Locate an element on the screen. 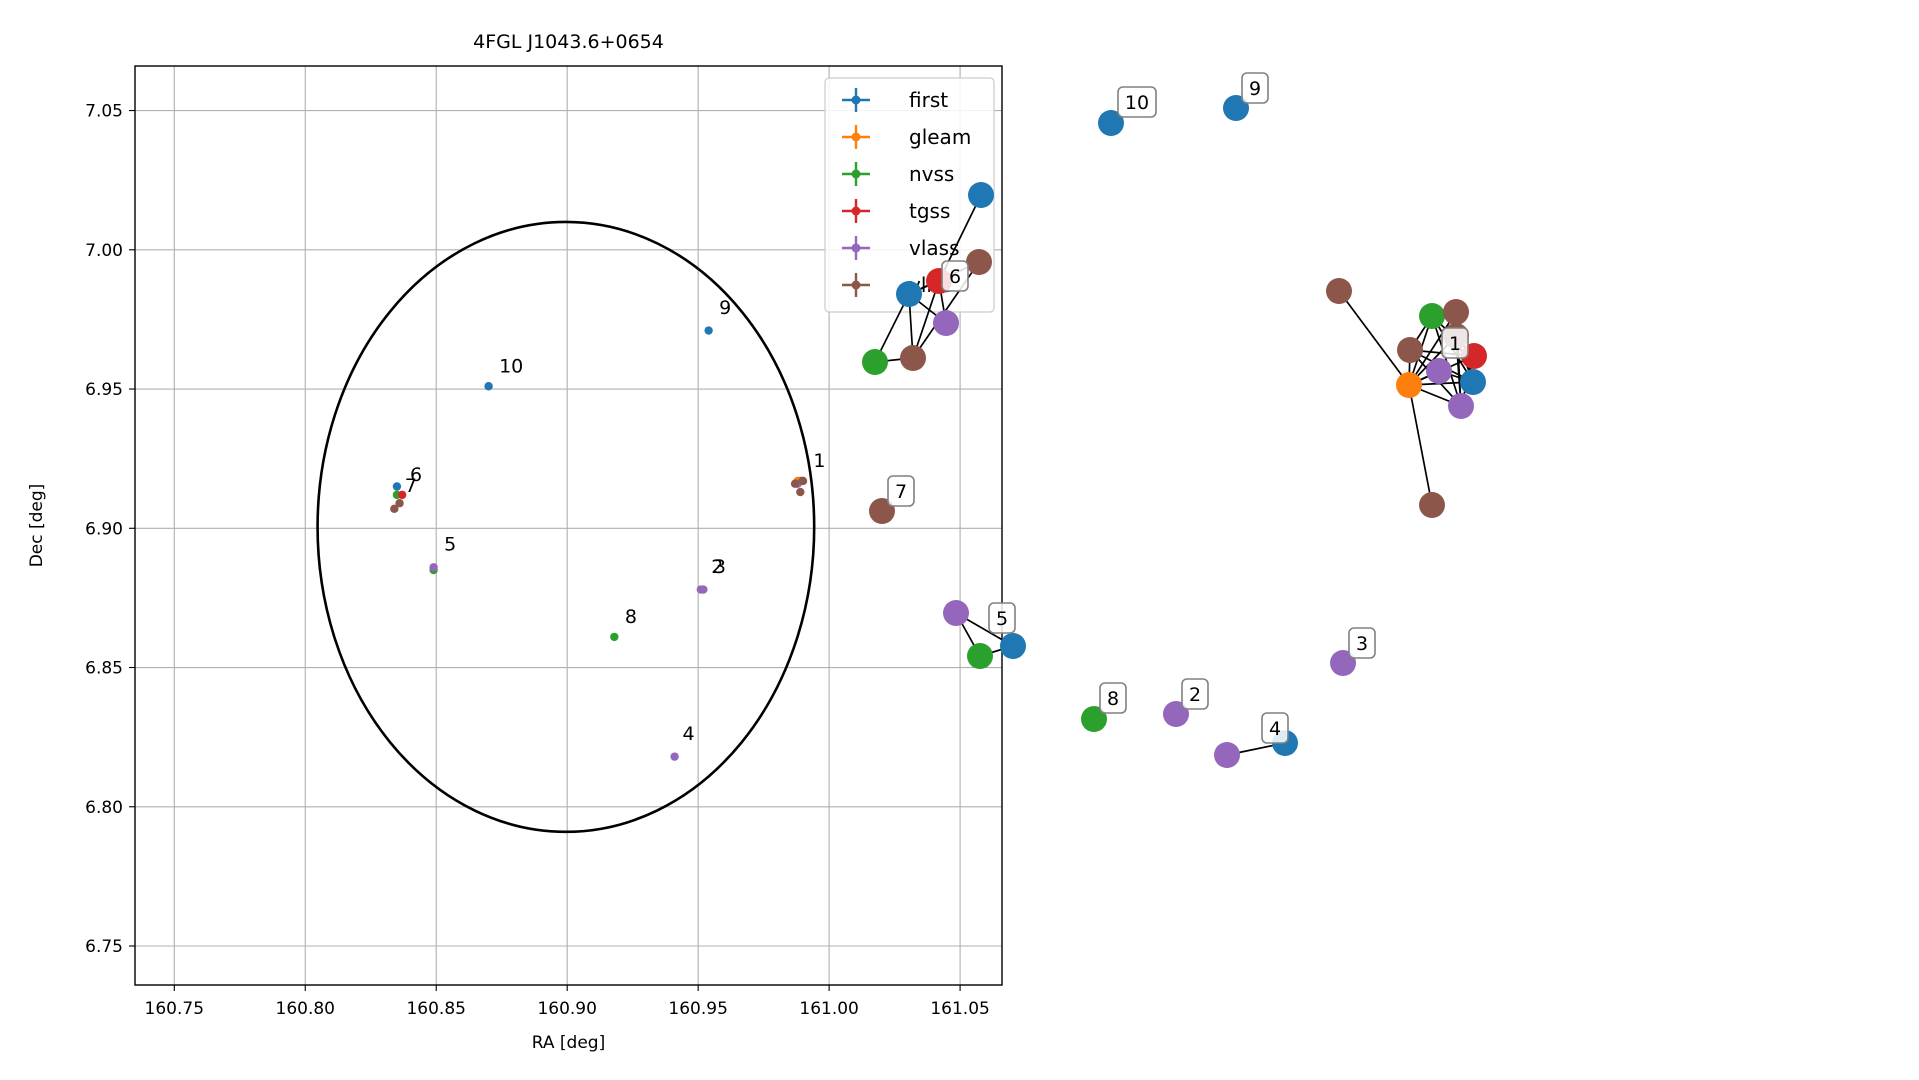  point-label: 4 is located at coordinates (688, 734).